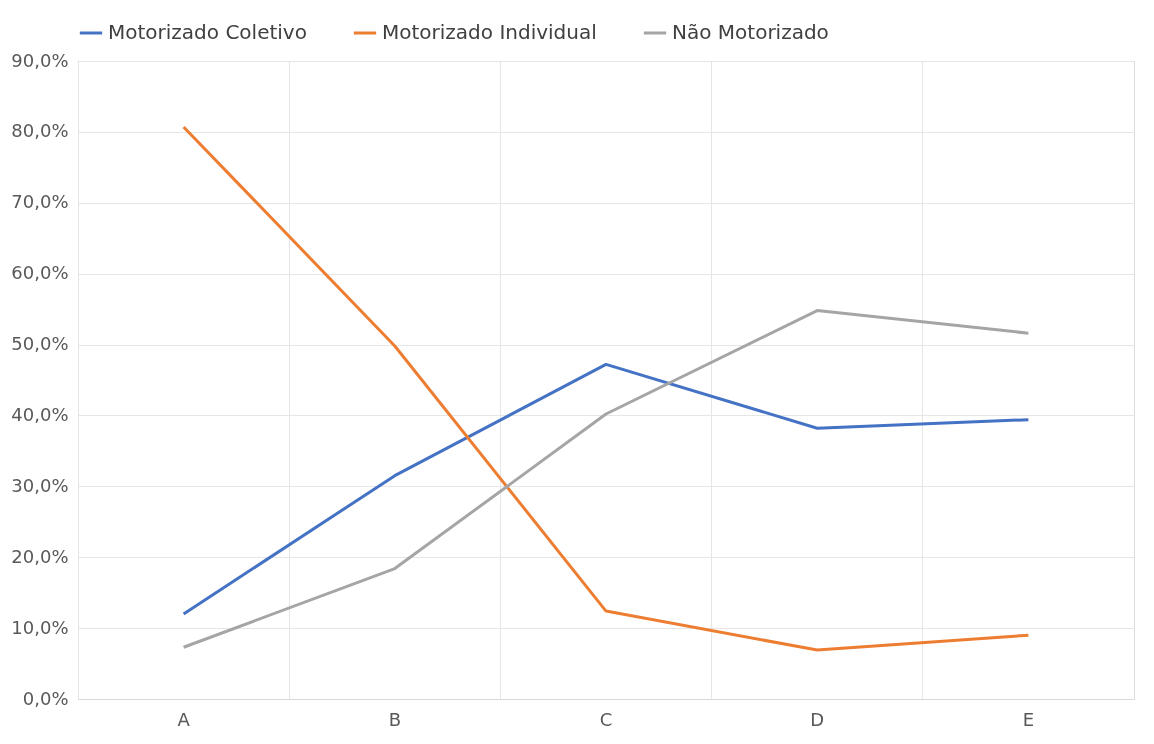 The image size is (1154, 744). Describe the element at coordinates (40, 485) in the screenshot. I see `y-tick-label: 30,0%` at that location.